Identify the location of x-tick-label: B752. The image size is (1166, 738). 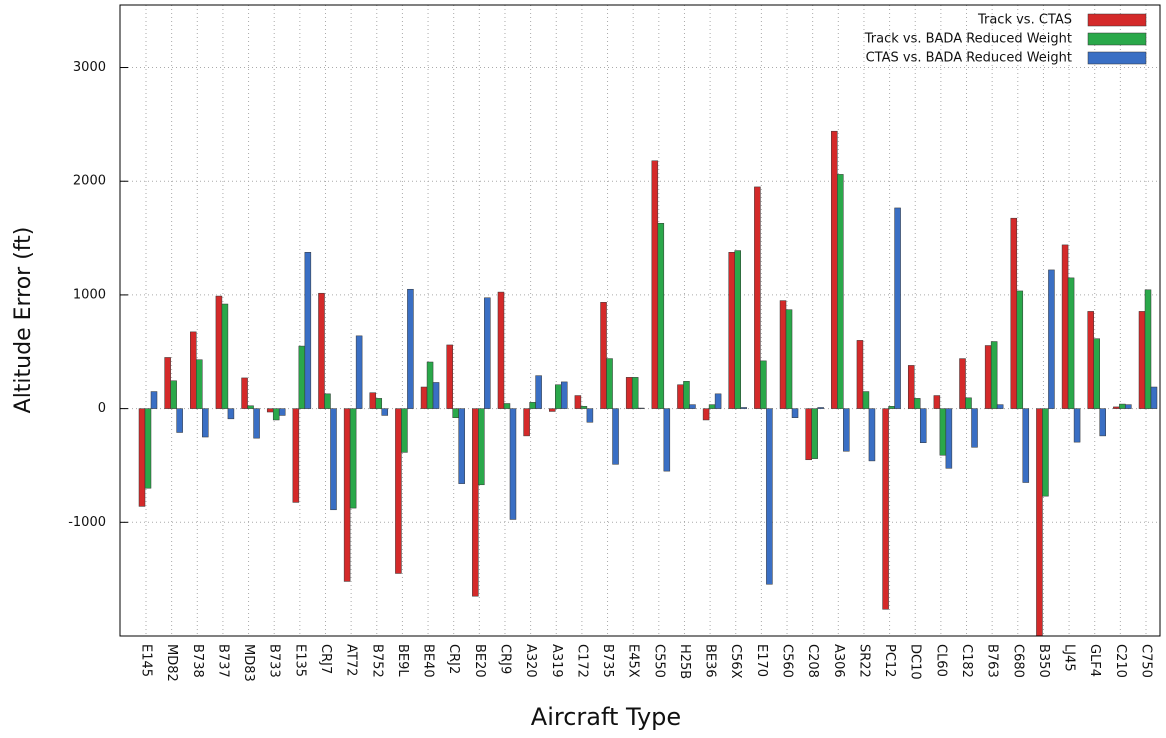
(376, 661).